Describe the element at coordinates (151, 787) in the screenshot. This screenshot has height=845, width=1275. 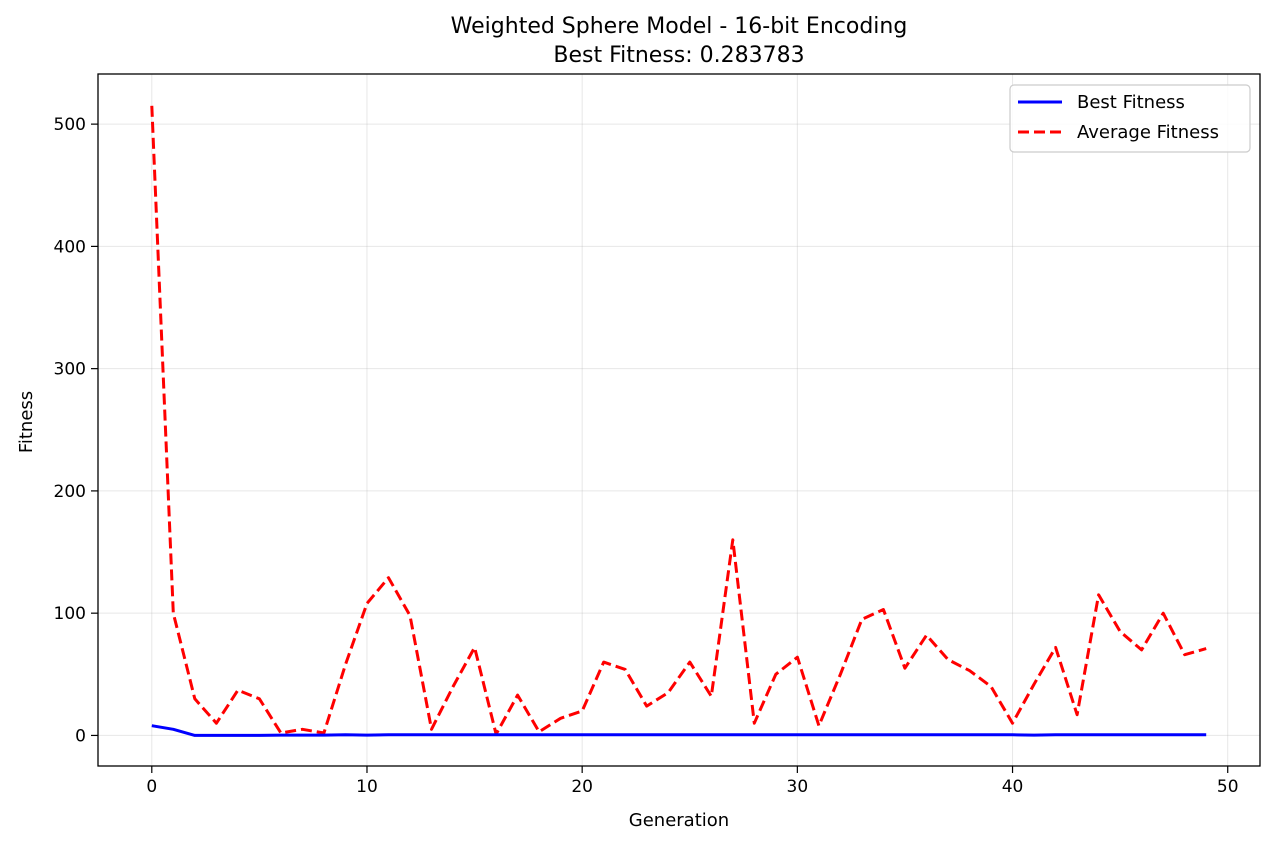
I see `x-tick-label: 0` at that location.